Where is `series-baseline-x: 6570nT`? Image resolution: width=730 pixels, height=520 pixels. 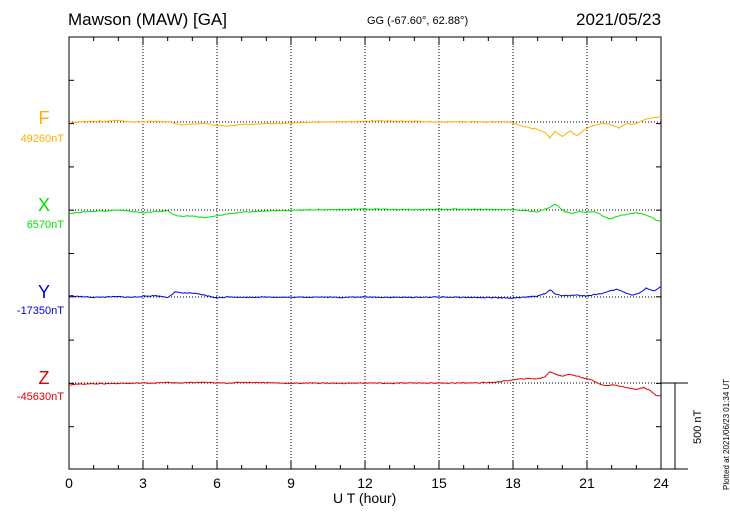 series-baseline-x: 6570nT is located at coordinates (45, 225).